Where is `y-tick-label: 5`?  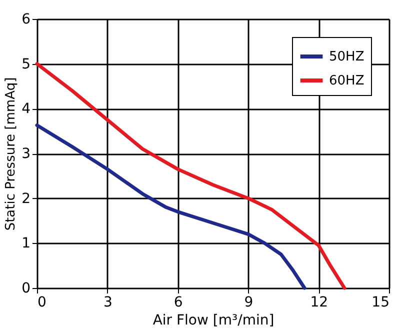 y-tick-label: 5 is located at coordinates (26, 64).